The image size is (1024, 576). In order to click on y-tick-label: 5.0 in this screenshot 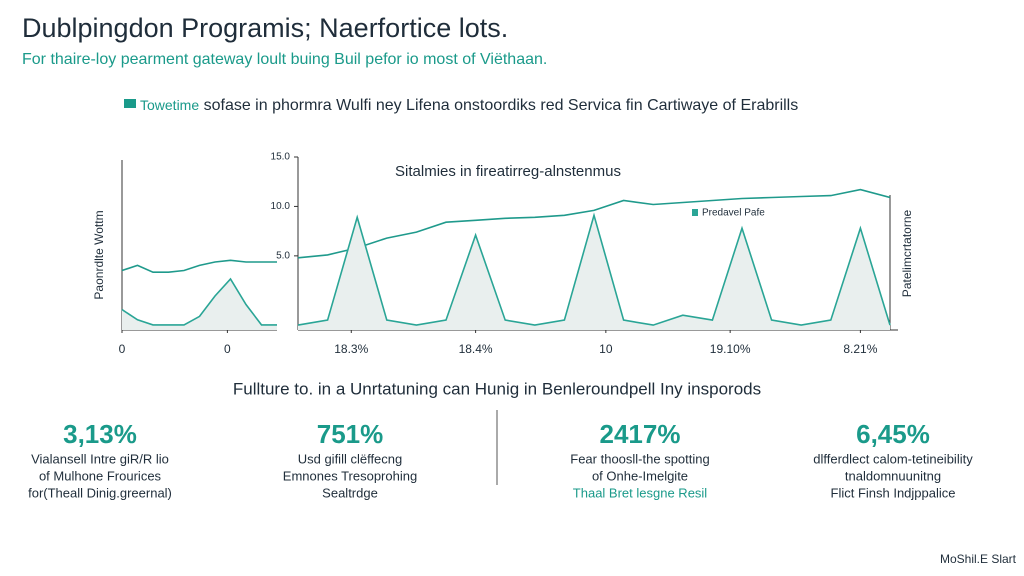, I will do `click(283, 255)`.